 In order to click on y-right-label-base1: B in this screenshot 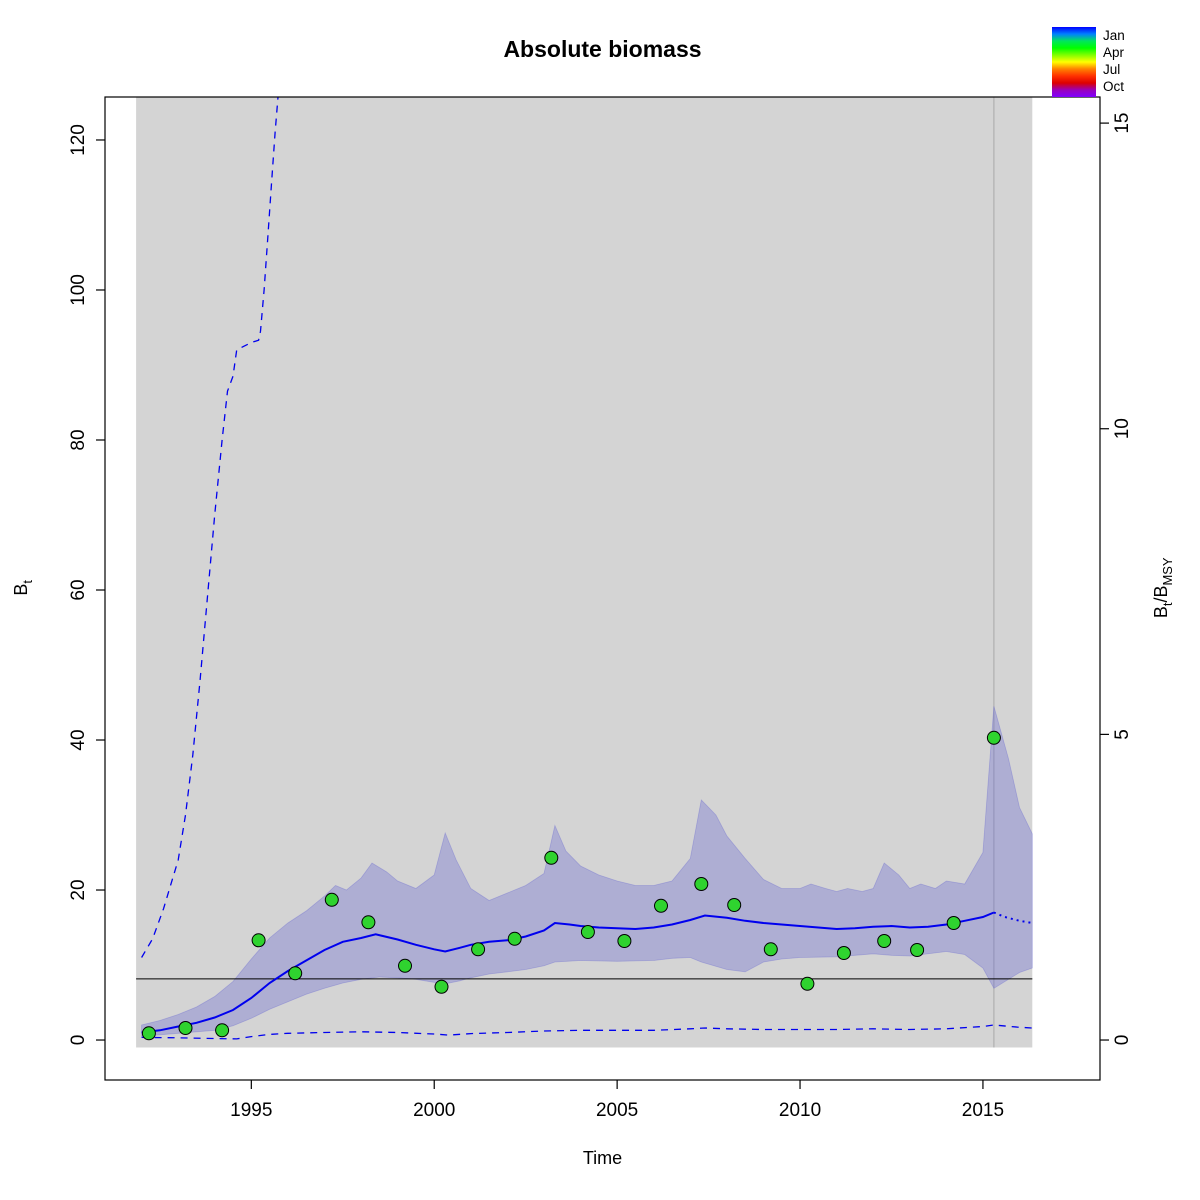, I will do `click(1161, 612)`.